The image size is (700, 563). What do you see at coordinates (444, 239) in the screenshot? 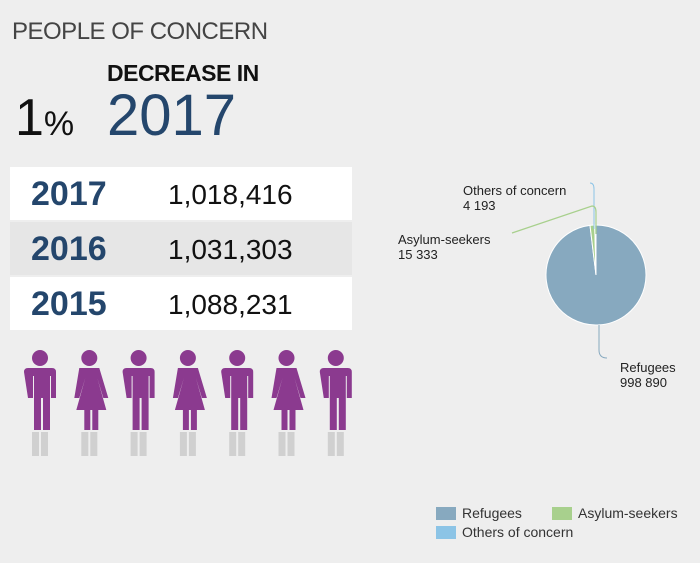
I see `label-asylum-name: Asylum-seekers` at bounding box center [444, 239].